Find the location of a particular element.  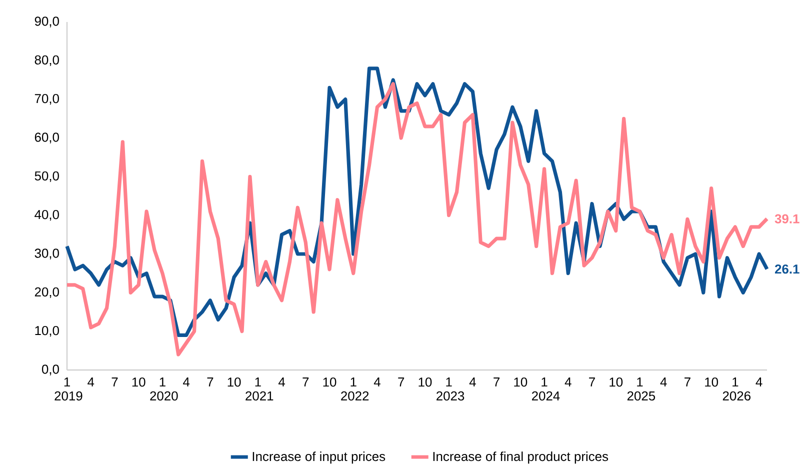

x-tick-label: 1 2019 is located at coordinates (68, 389).